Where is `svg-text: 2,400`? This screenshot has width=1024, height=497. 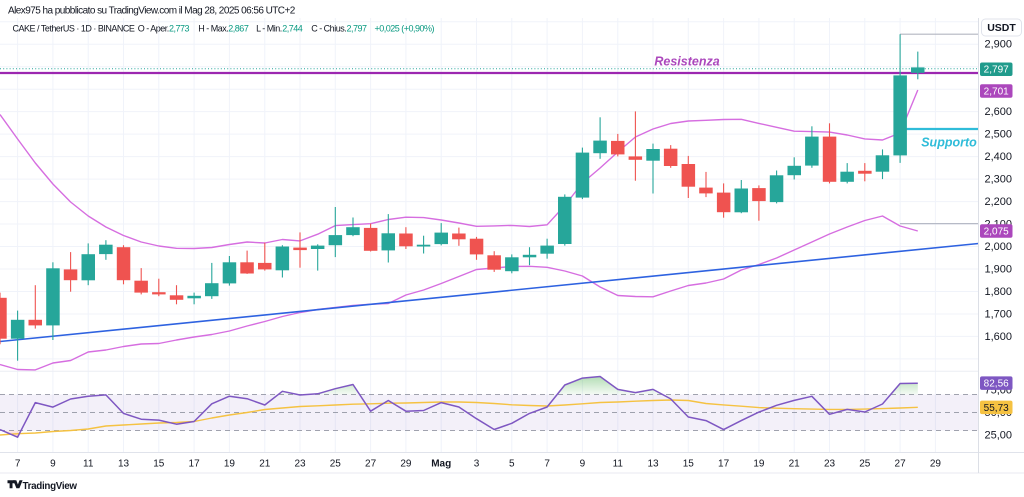
svg-text: 2,400 is located at coordinates (999, 157).